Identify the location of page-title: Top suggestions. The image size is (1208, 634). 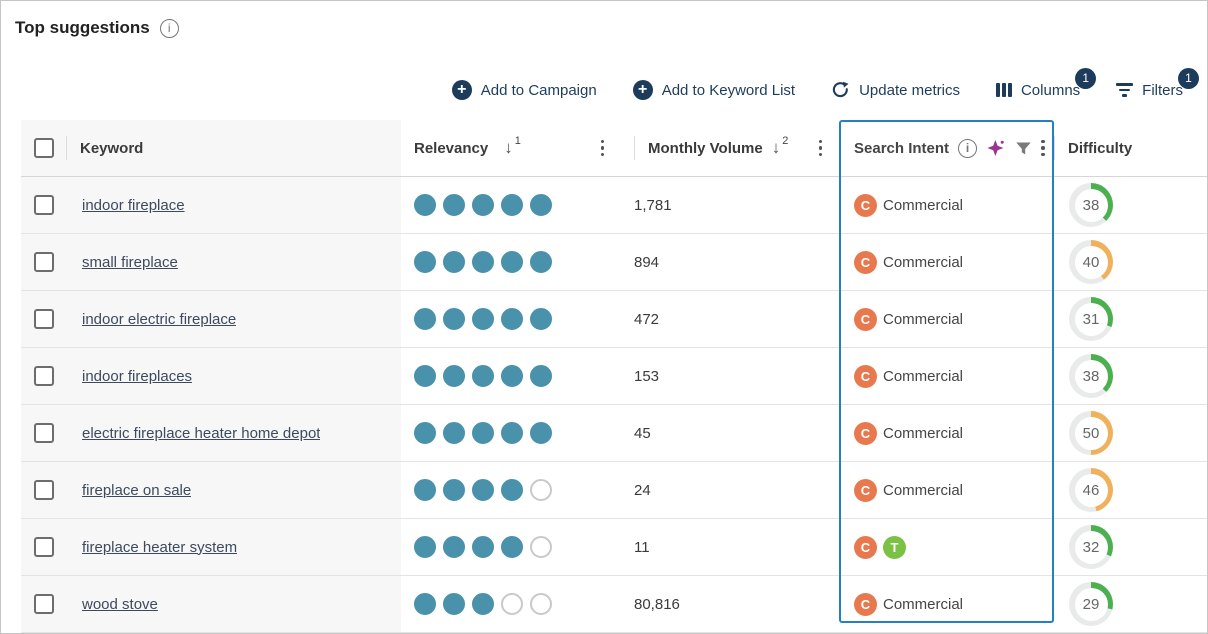
(82, 27).